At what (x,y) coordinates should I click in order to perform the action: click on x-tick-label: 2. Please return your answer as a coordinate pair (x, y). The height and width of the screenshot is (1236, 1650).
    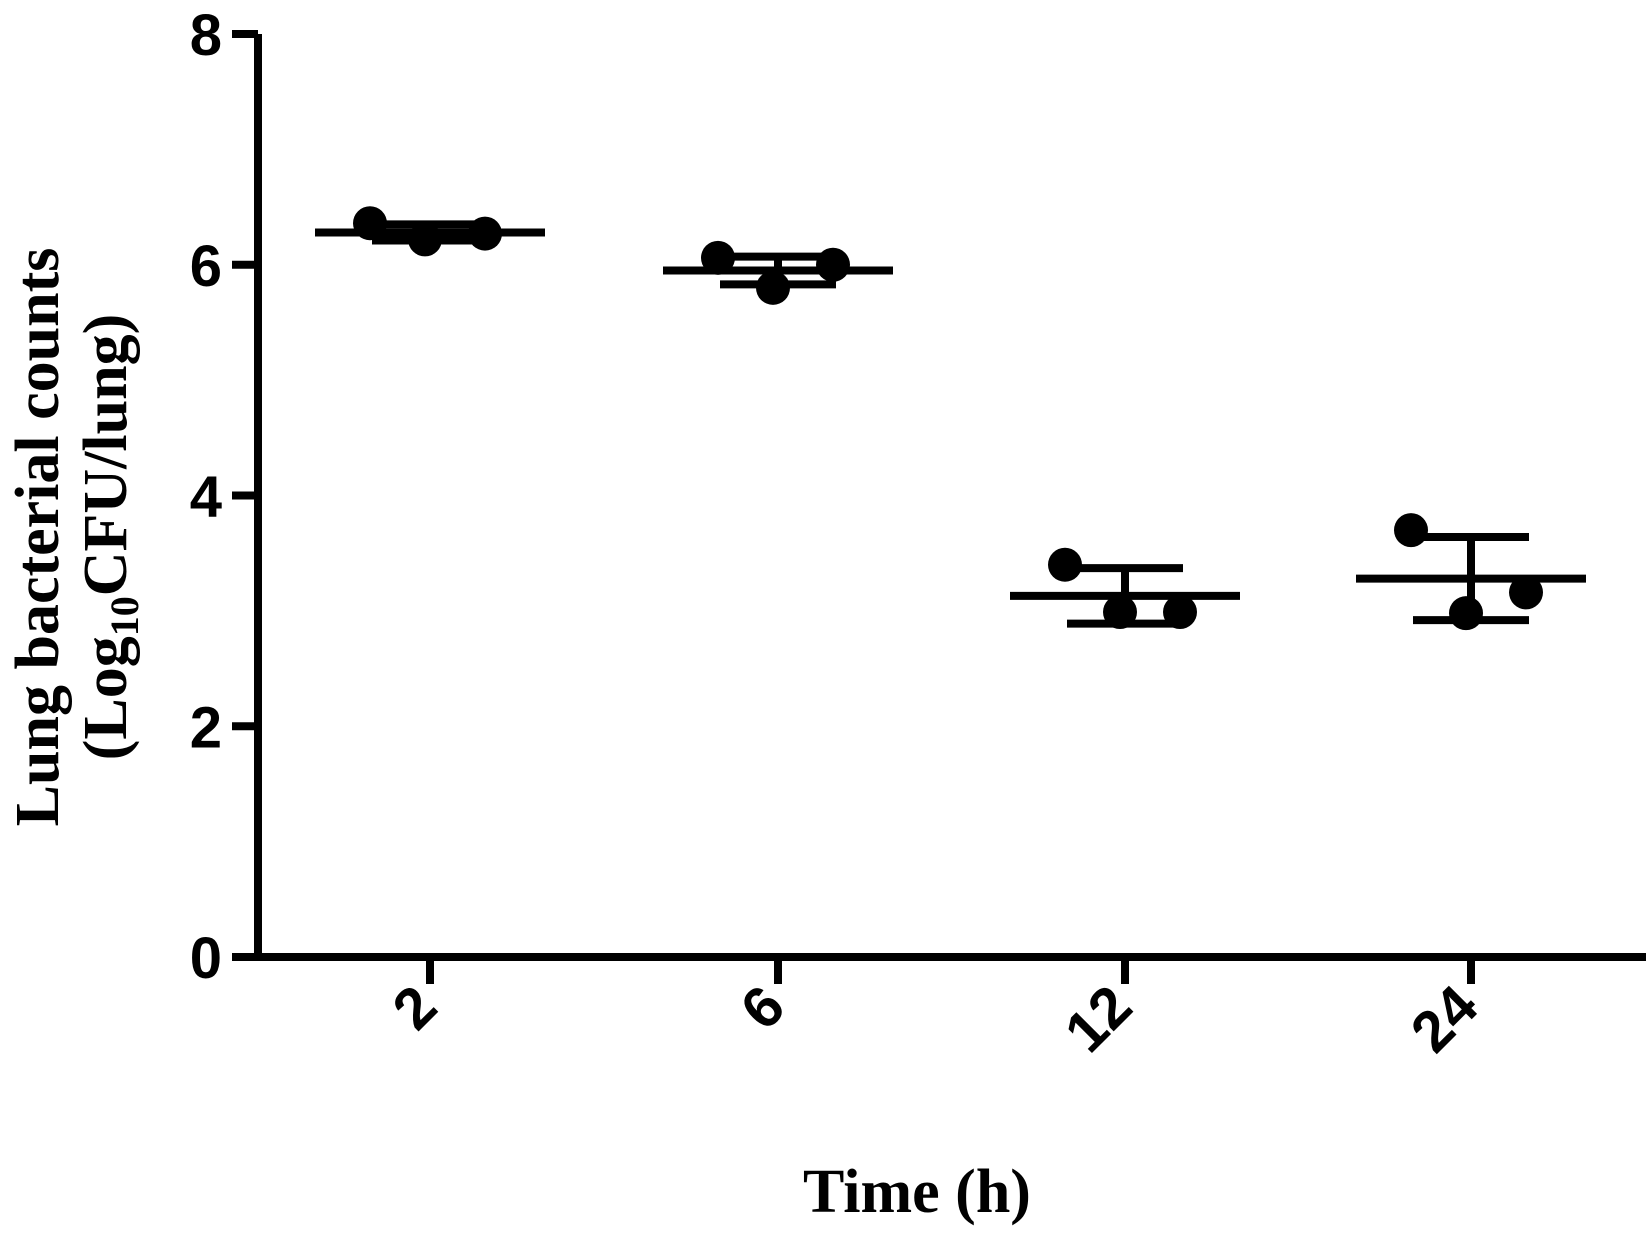
    Looking at the image, I should click on (414, 1007).